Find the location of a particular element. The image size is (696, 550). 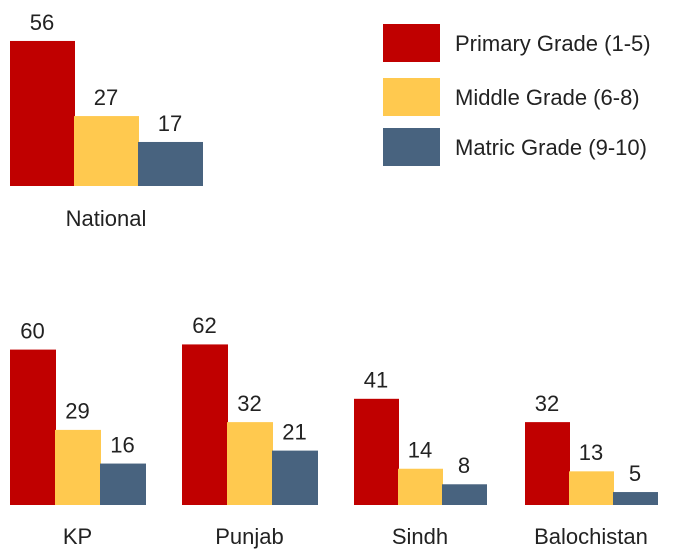

value-label: 8 is located at coordinates (464, 465).